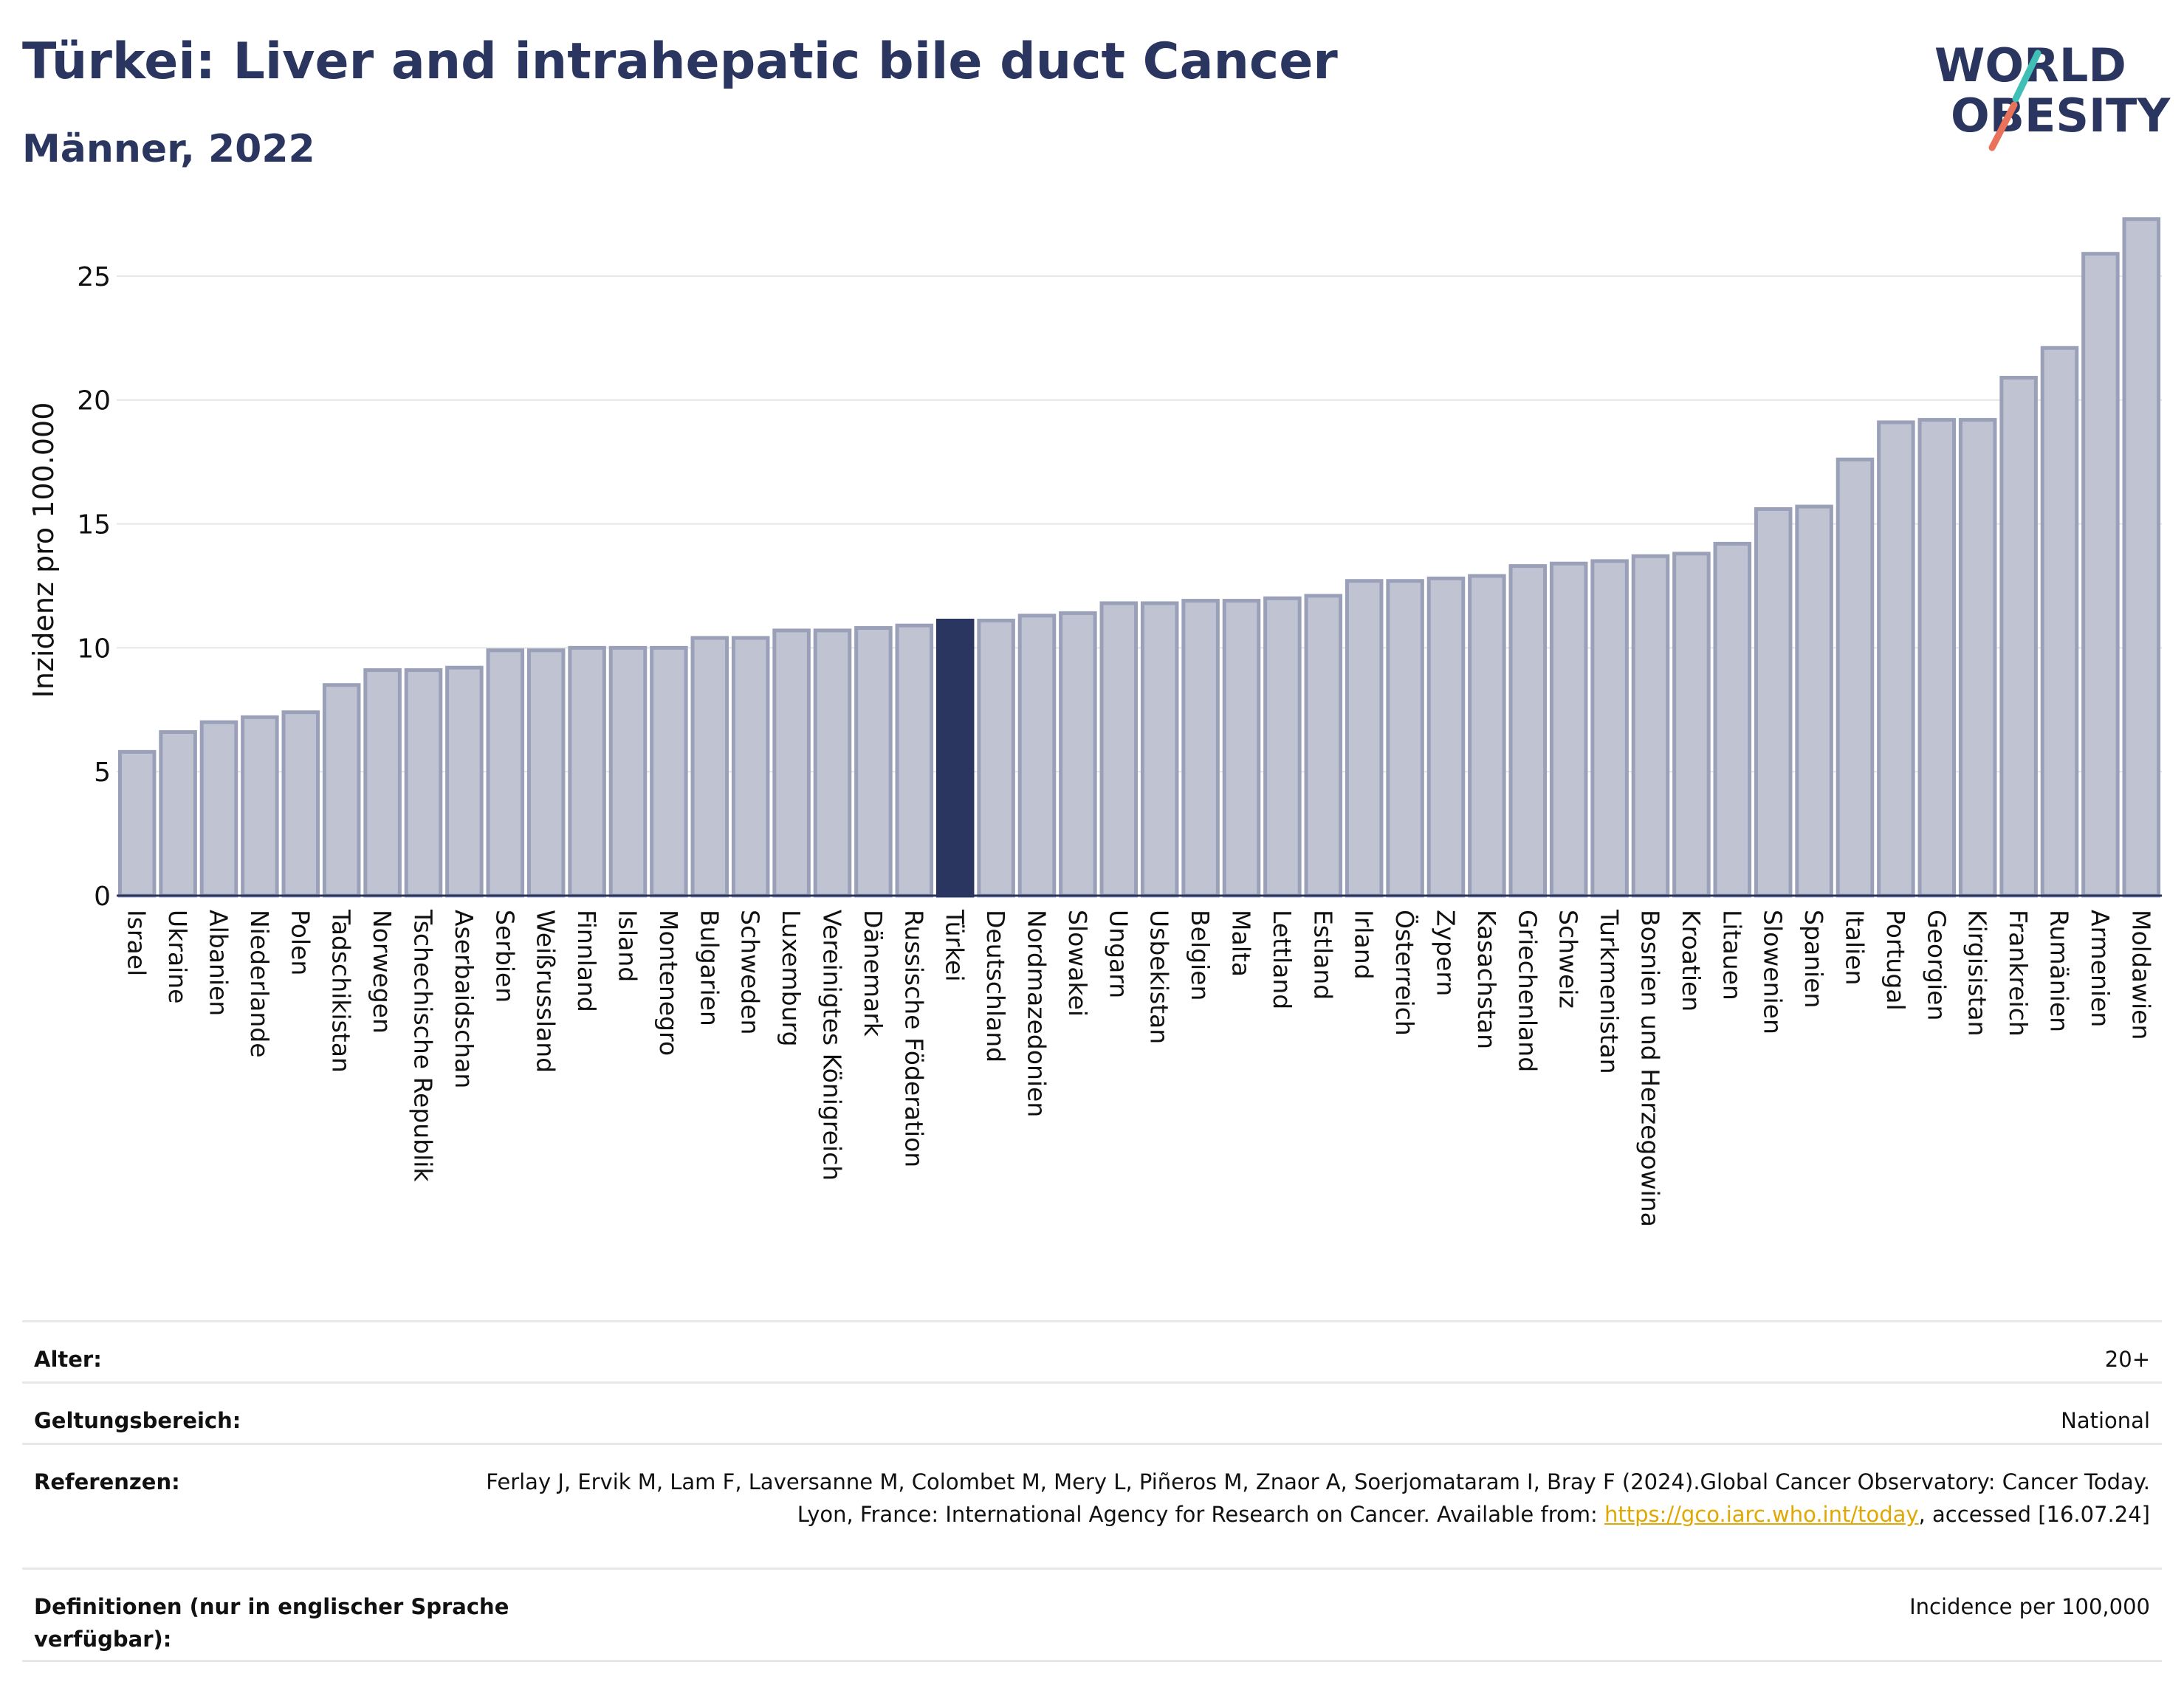 Image resolution: width=2184 pixels, height=1696 pixels. What do you see at coordinates (1241, 944) in the screenshot?
I see `x-tick-label: Malta` at bounding box center [1241, 944].